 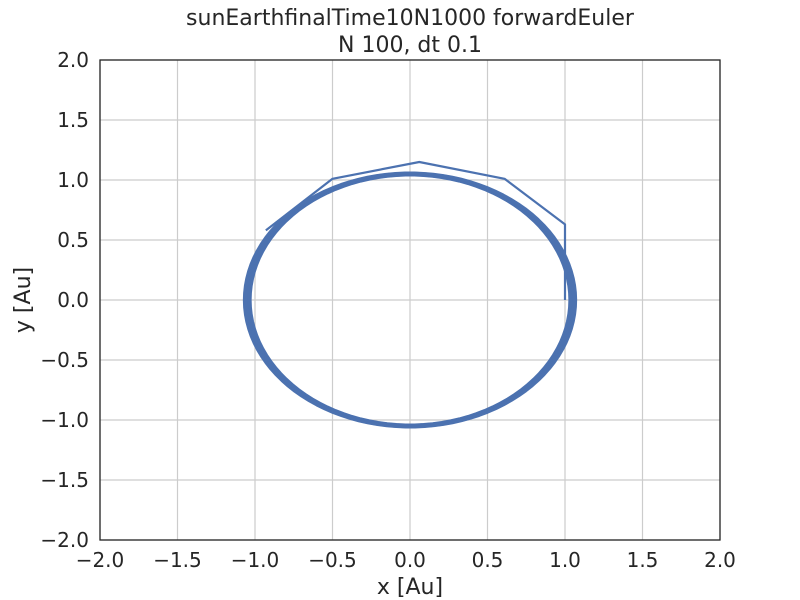 I want to click on y-tick-label: 1.0, so click(x=73, y=180).